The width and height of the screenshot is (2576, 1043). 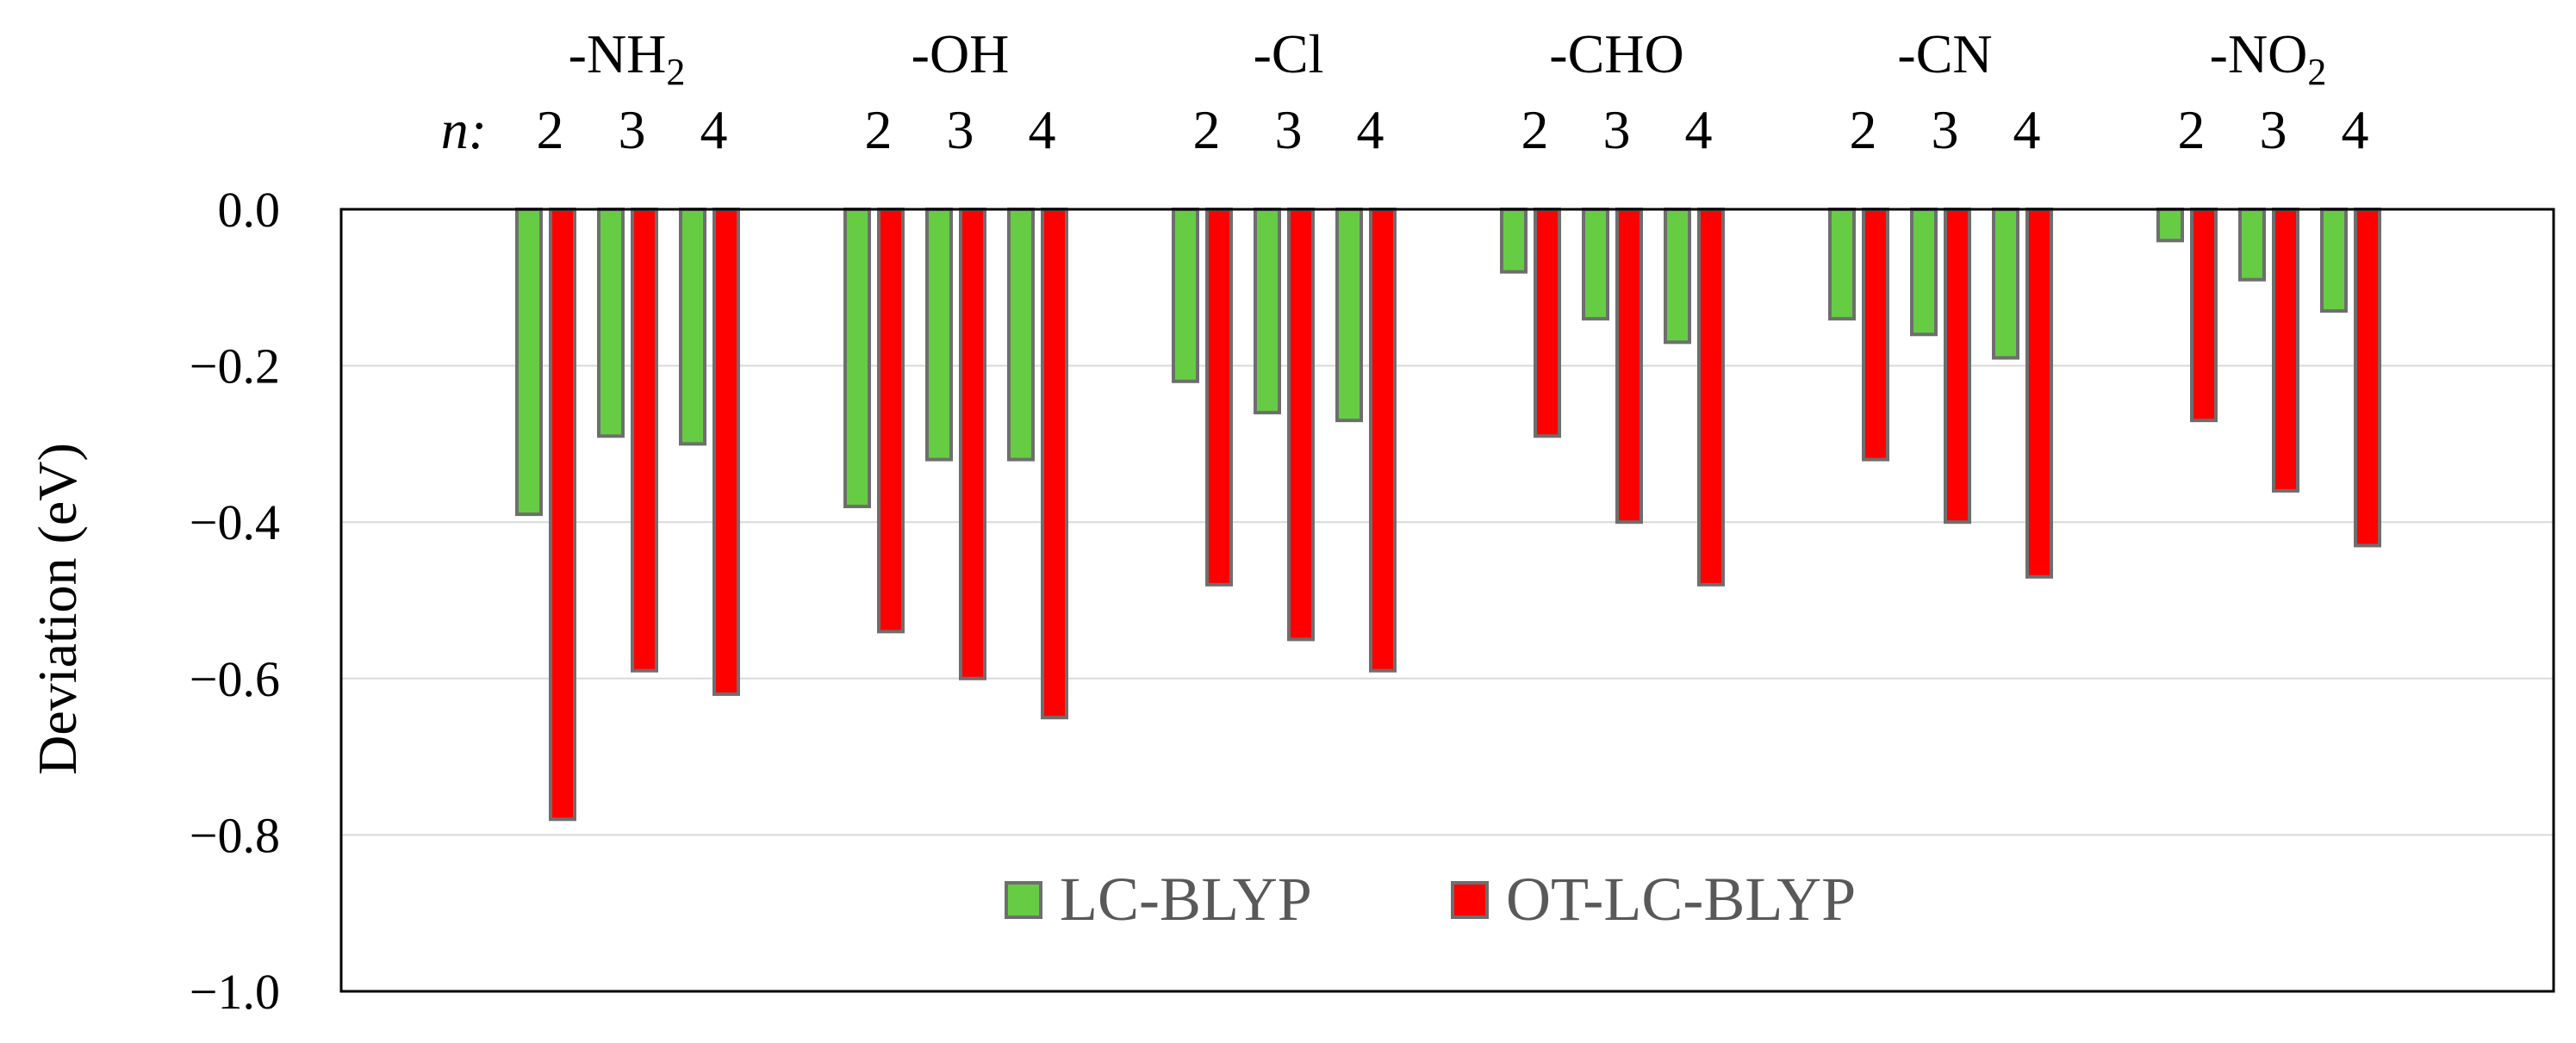 I want to click on bar-ot-lc-blyp-g3-n4, so click(x=1711, y=397).